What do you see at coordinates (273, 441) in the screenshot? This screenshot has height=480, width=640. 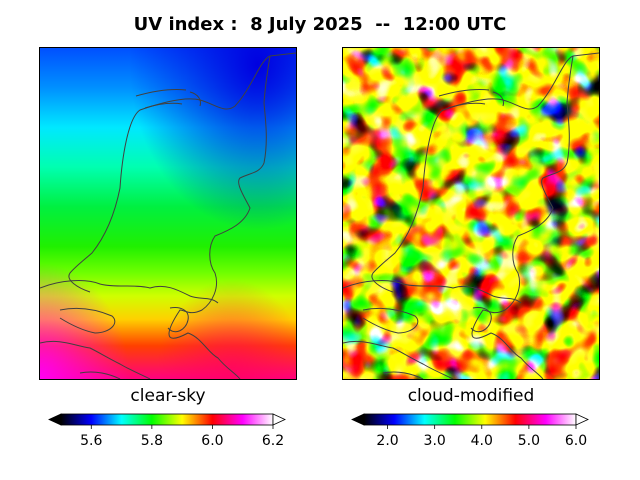 I see `colorbar-tick-label: 6.2` at bounding box center [273, 441].